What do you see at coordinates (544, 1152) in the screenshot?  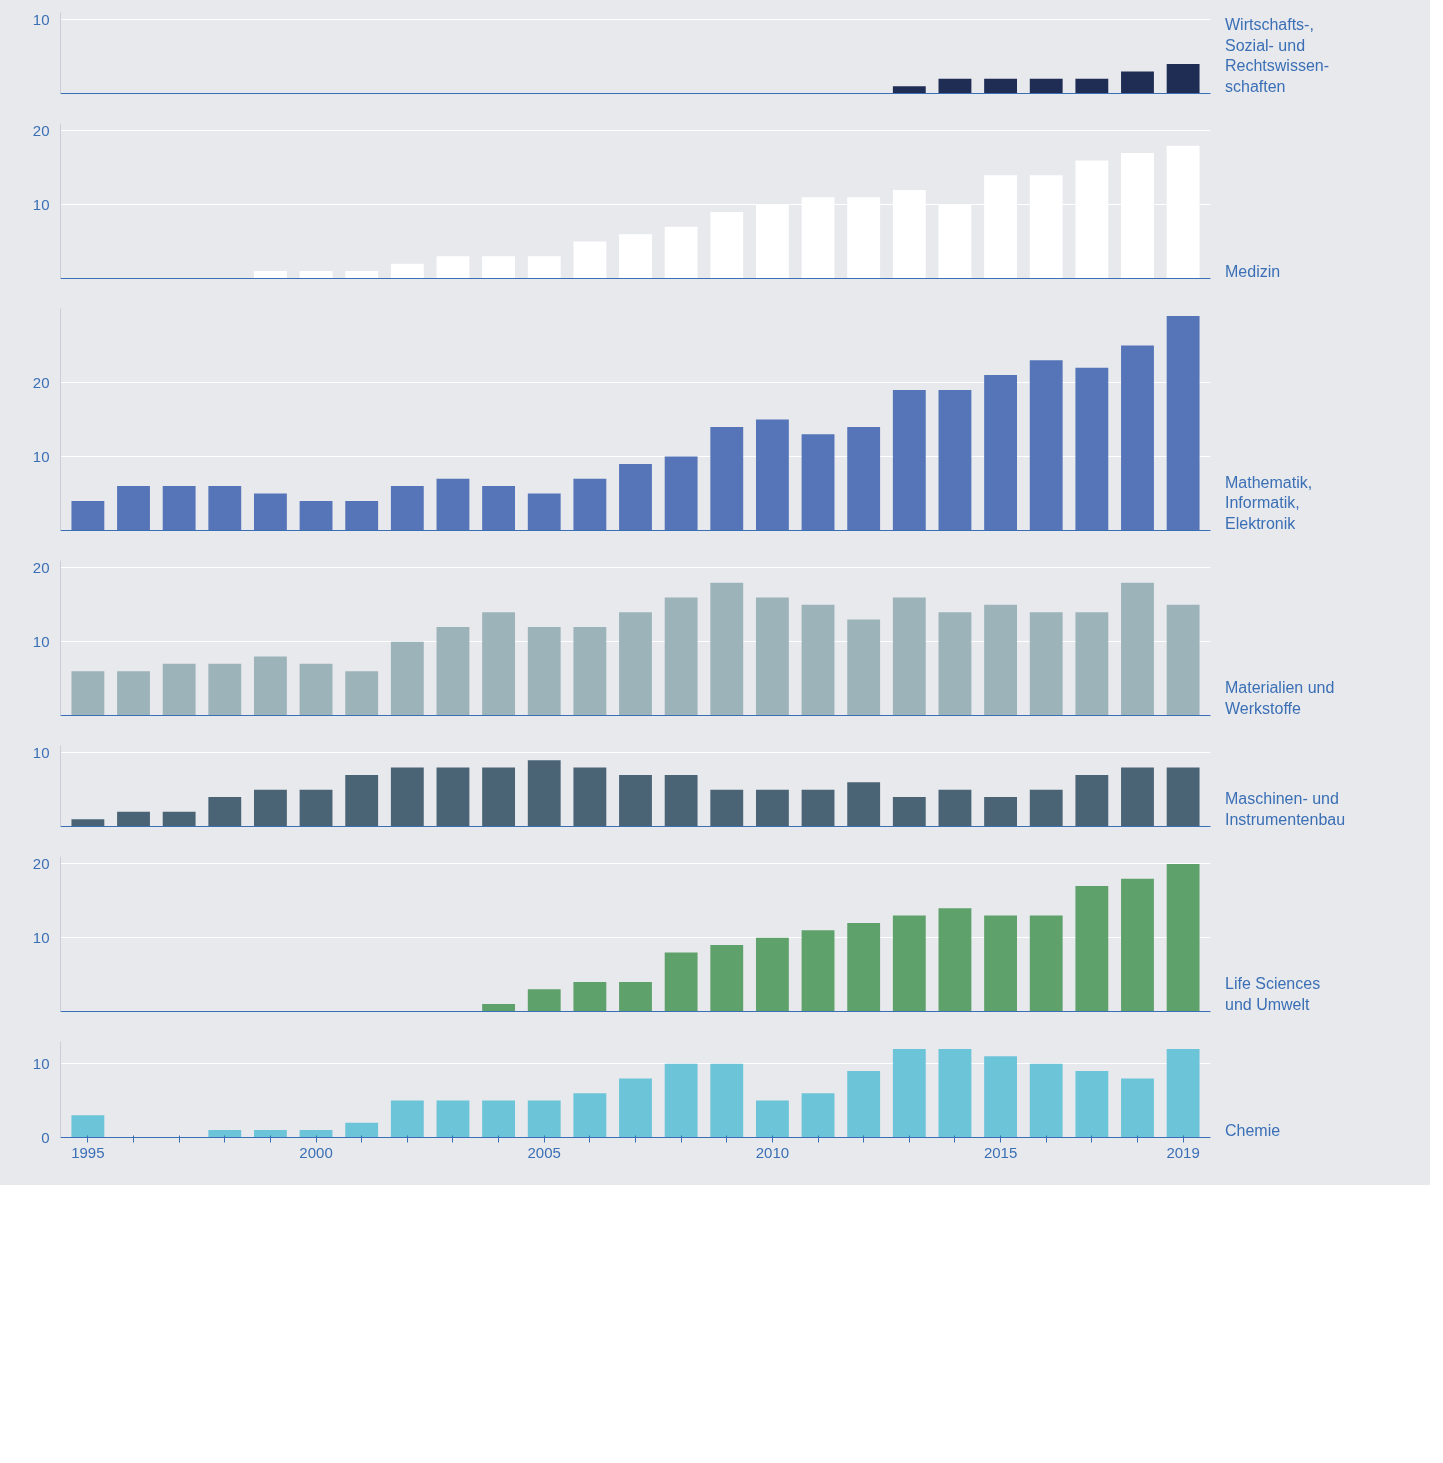 I see `x-tick-label: 2005` at bounding box center [544, 1152].